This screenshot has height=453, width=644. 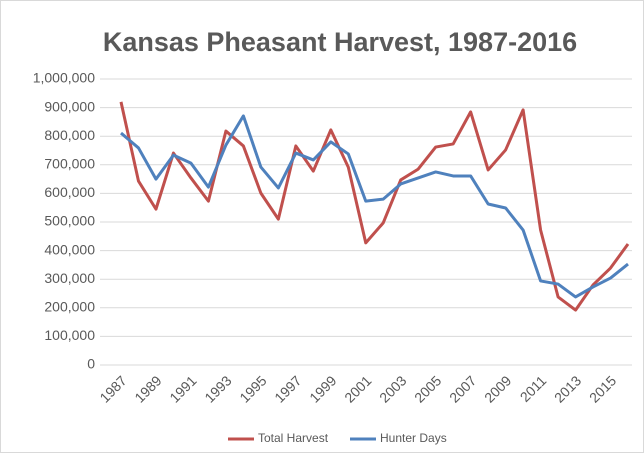 What do you see at coordinates (69, 221) in the screenshot?
I see `y-tick-label: 500,000` at bounding box center [69, 221].